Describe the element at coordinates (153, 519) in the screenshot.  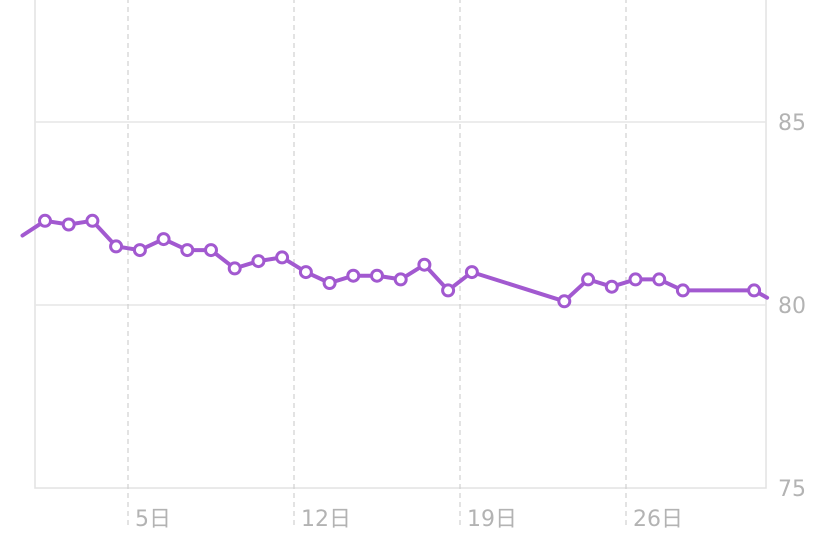
I see `x-tick-label: 5日` at that location.